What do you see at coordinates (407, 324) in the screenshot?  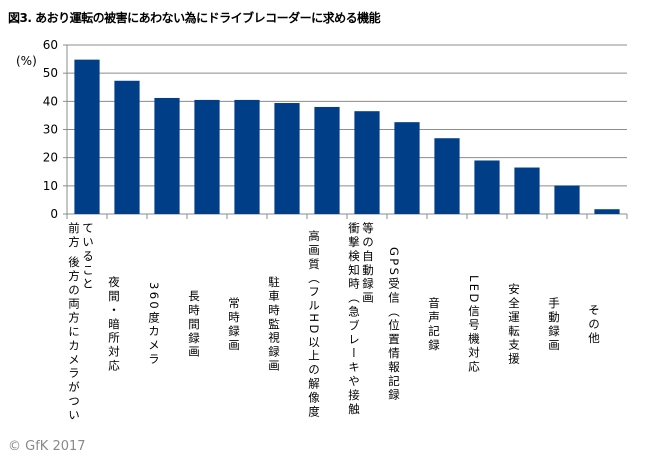 I see `x-tick-label: GPS受信（位置情報記録` at bounding box center [407, 324].